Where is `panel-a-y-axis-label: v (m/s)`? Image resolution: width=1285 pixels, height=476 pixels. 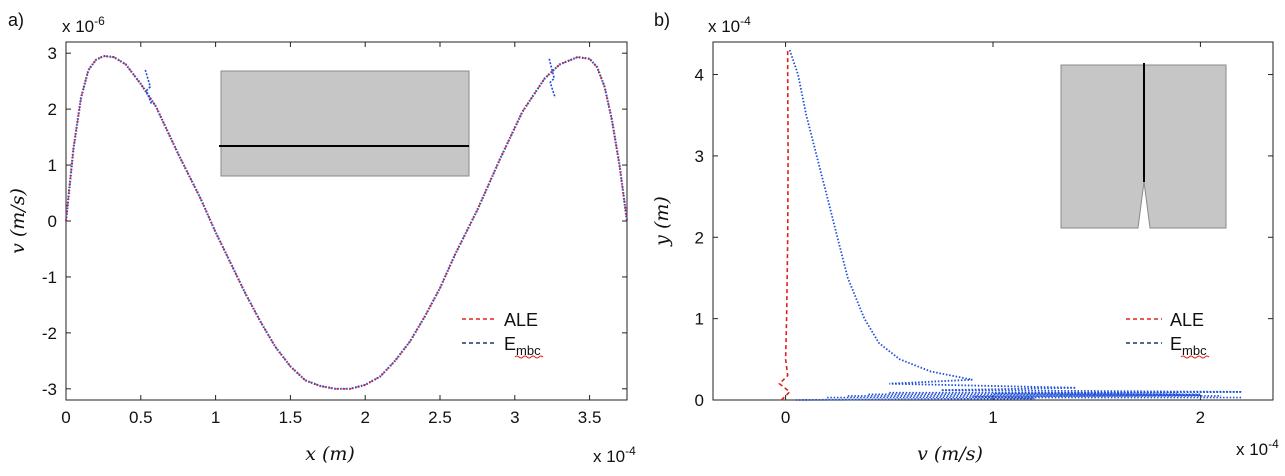
panel-a-y-axis-label: v (m/s) is located at coordinates (18, 221).